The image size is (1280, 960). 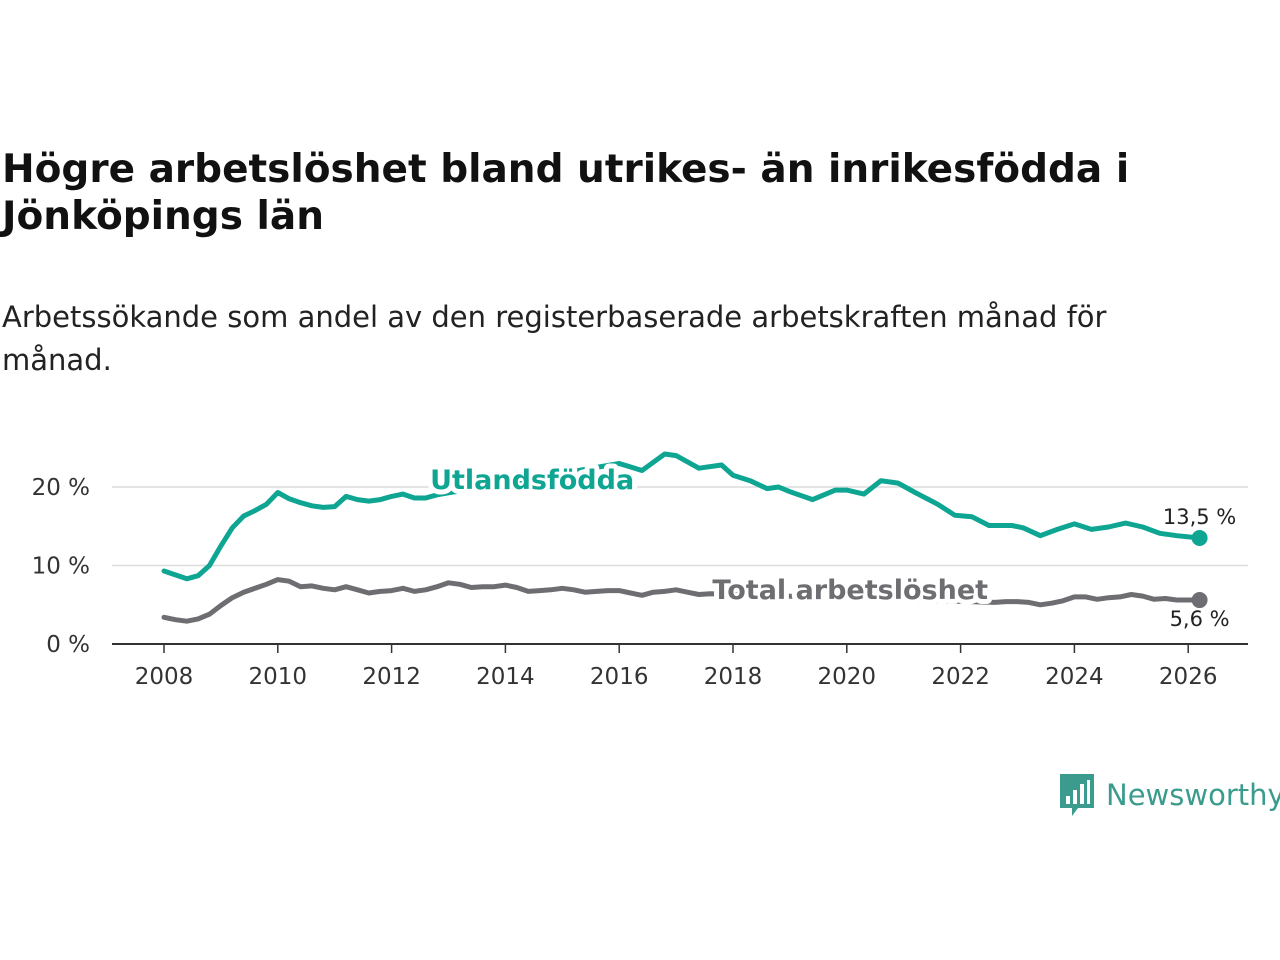 What do you see at coordinates (680, 666) in the screenshot?
I see `x-axis: 2008 2010 2012 2014 2016 2018 2020 2022 2024 2026` at bounding box center [680, 666].